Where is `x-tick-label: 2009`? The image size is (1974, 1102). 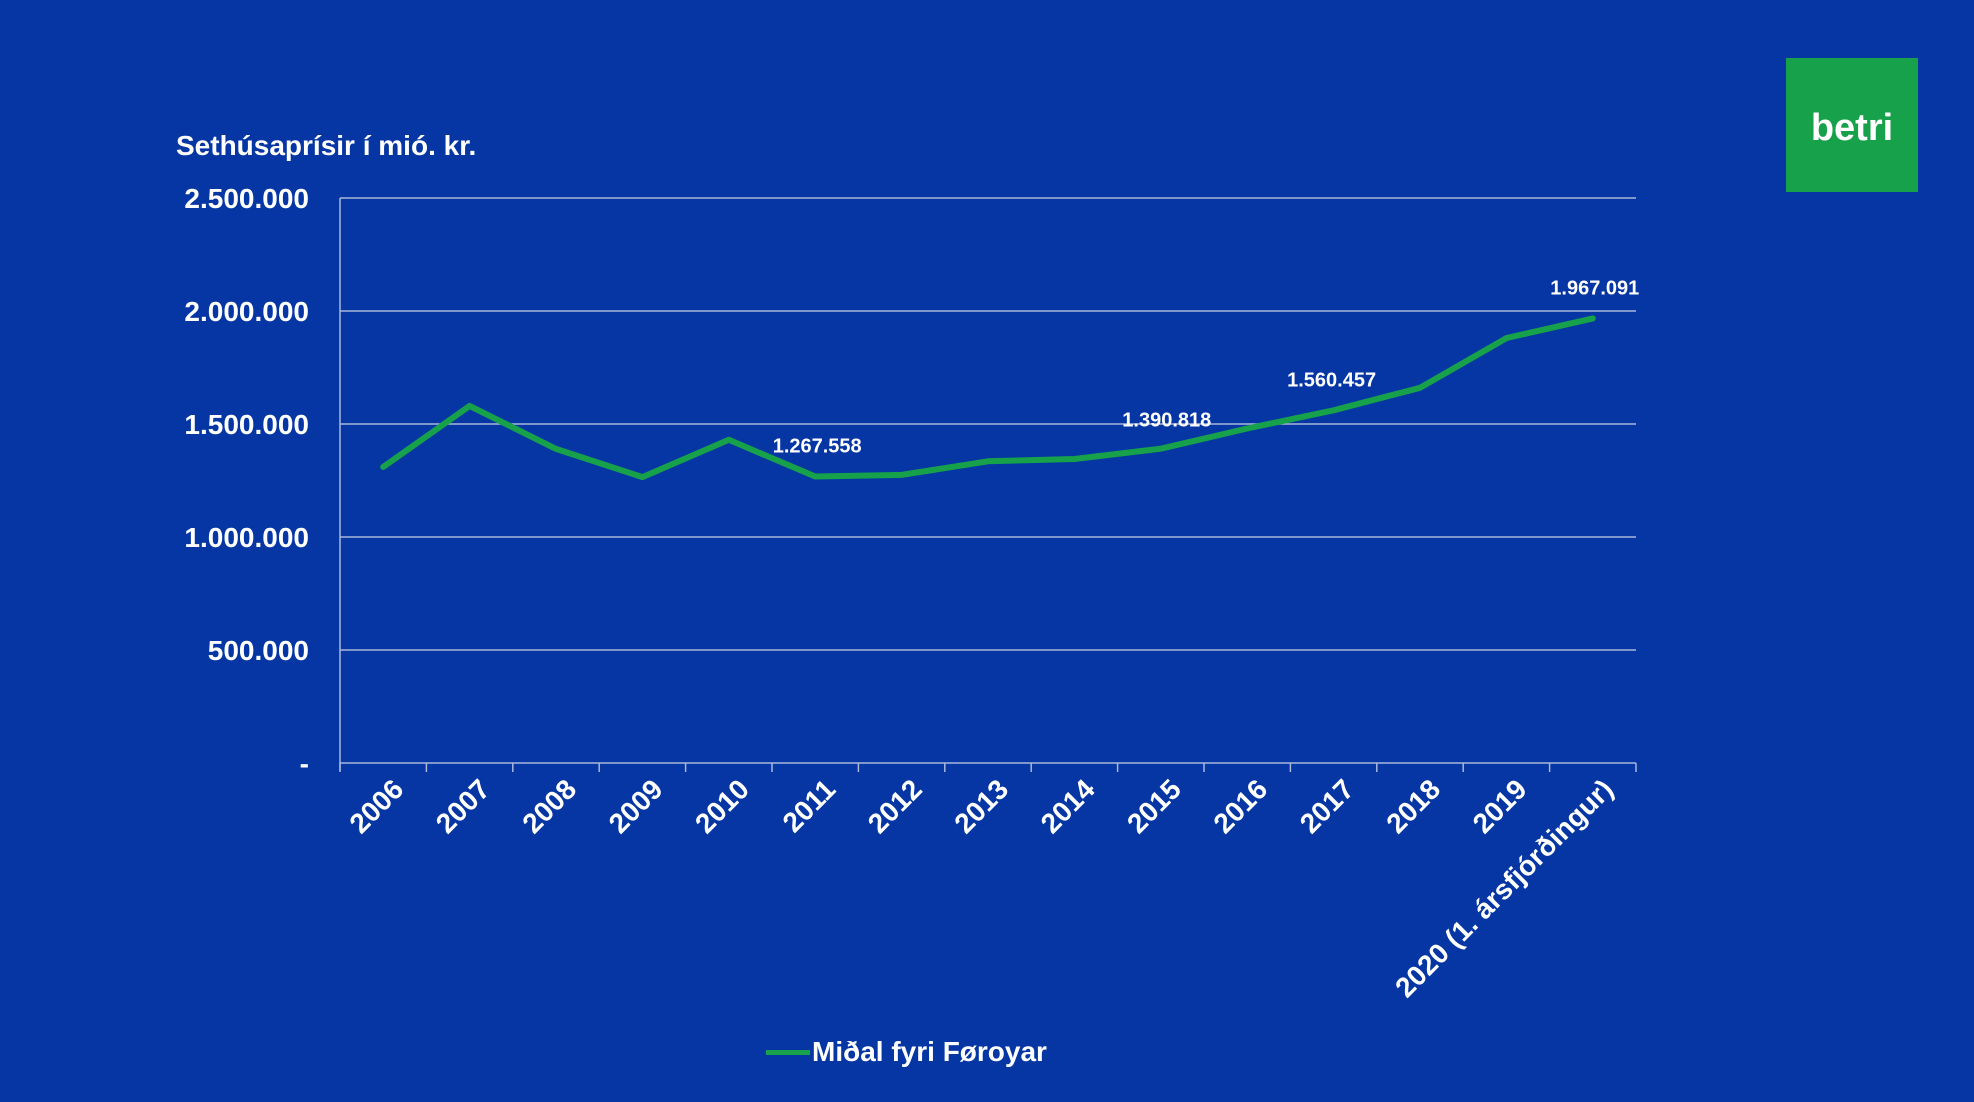 x-tick-label: 2009 is located at coordinates (636, 806).